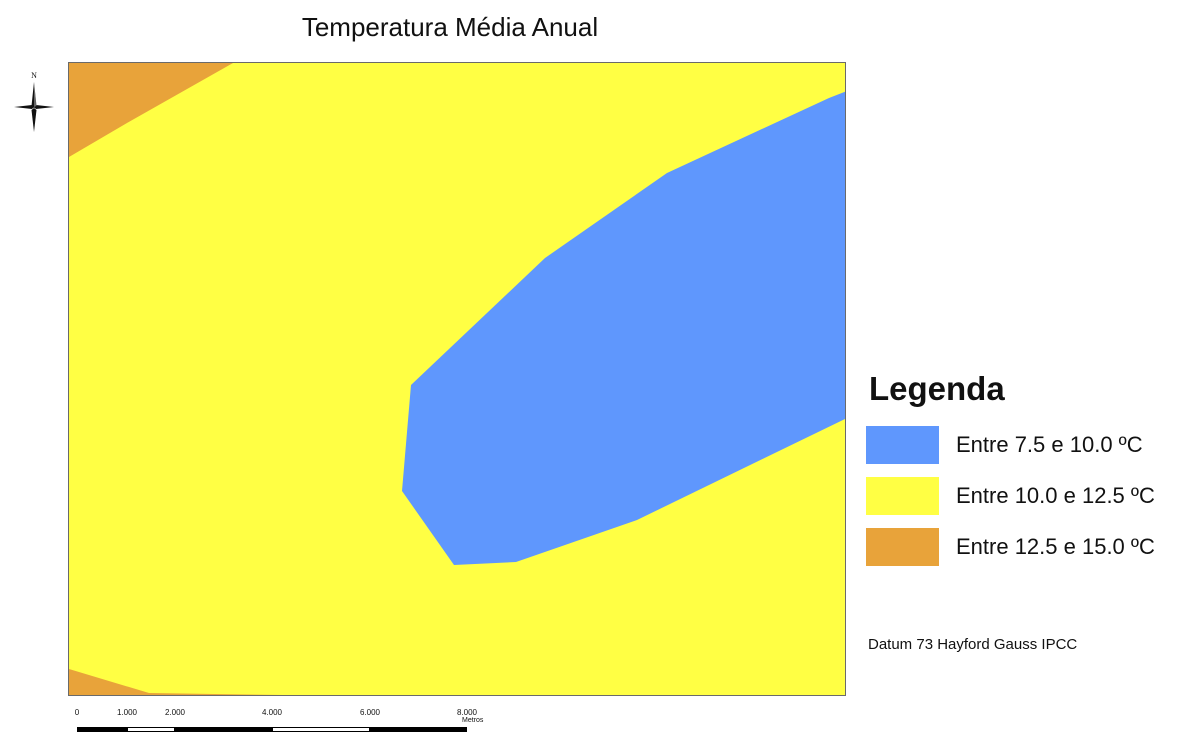  What do you see at coordinates (467, 712) in the screenshot?
I see `scale-tick-label: 8.000` at bounding box center [467, 712].